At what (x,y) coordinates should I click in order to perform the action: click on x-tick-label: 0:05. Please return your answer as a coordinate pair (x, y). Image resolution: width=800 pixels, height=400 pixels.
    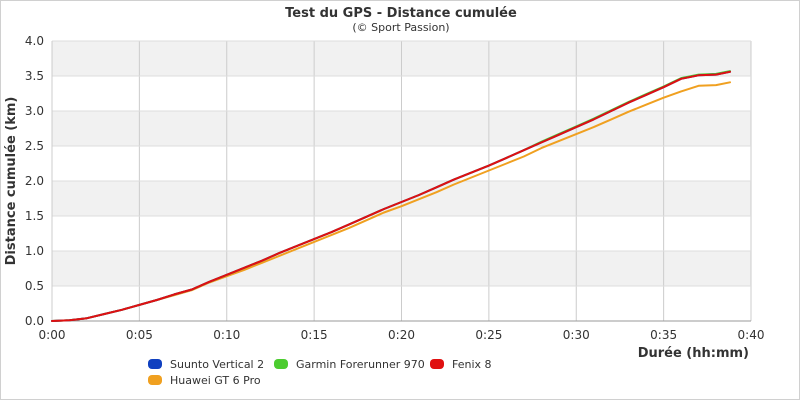
    Looking at the image, I should click on (139, 335).